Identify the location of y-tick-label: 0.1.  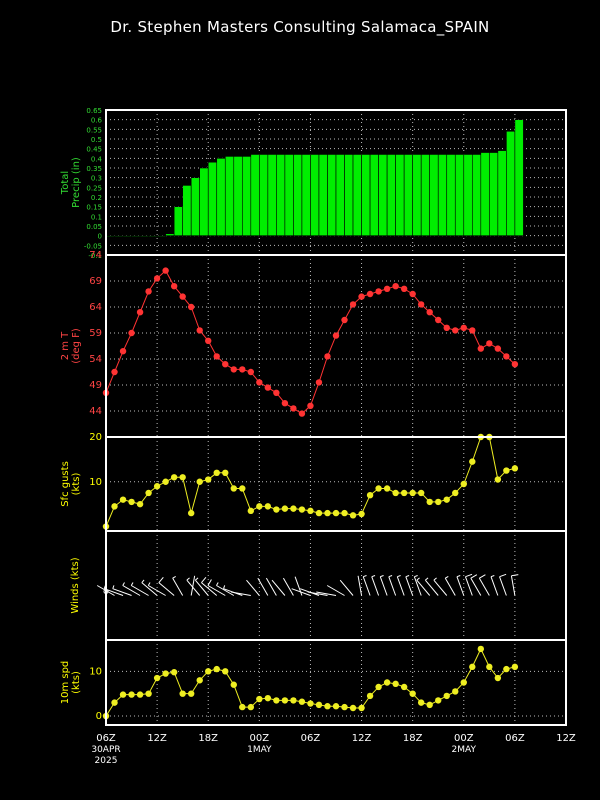
(96, 217).